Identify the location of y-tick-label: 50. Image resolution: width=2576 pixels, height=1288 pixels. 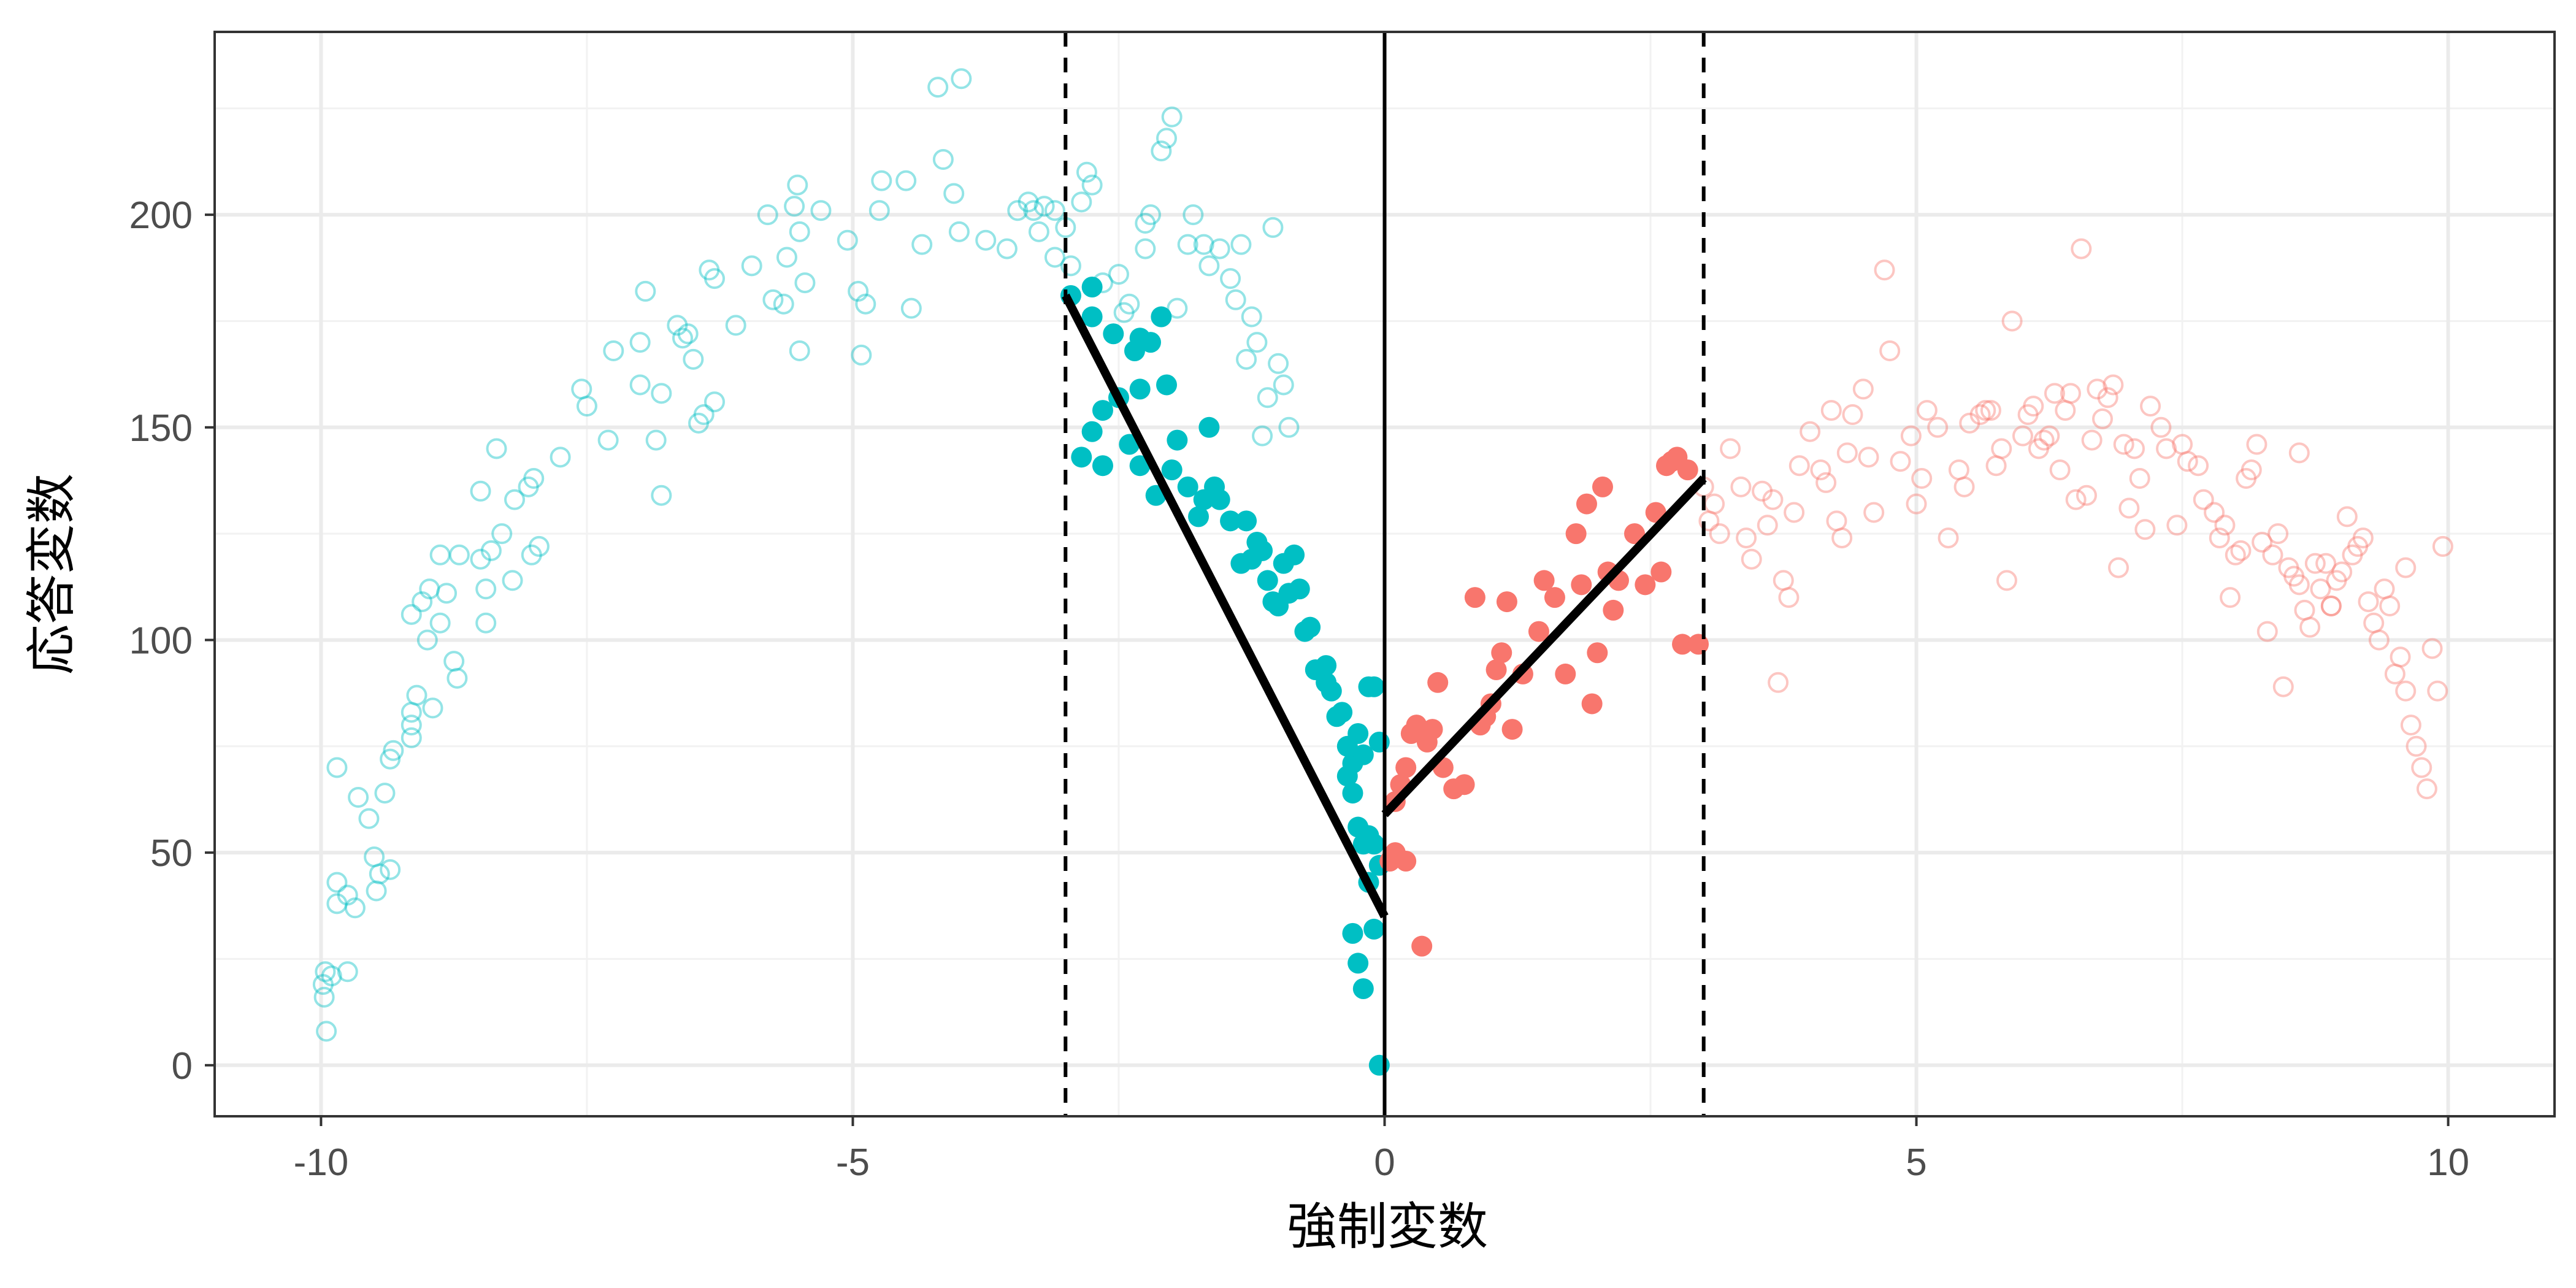
(171, 853).